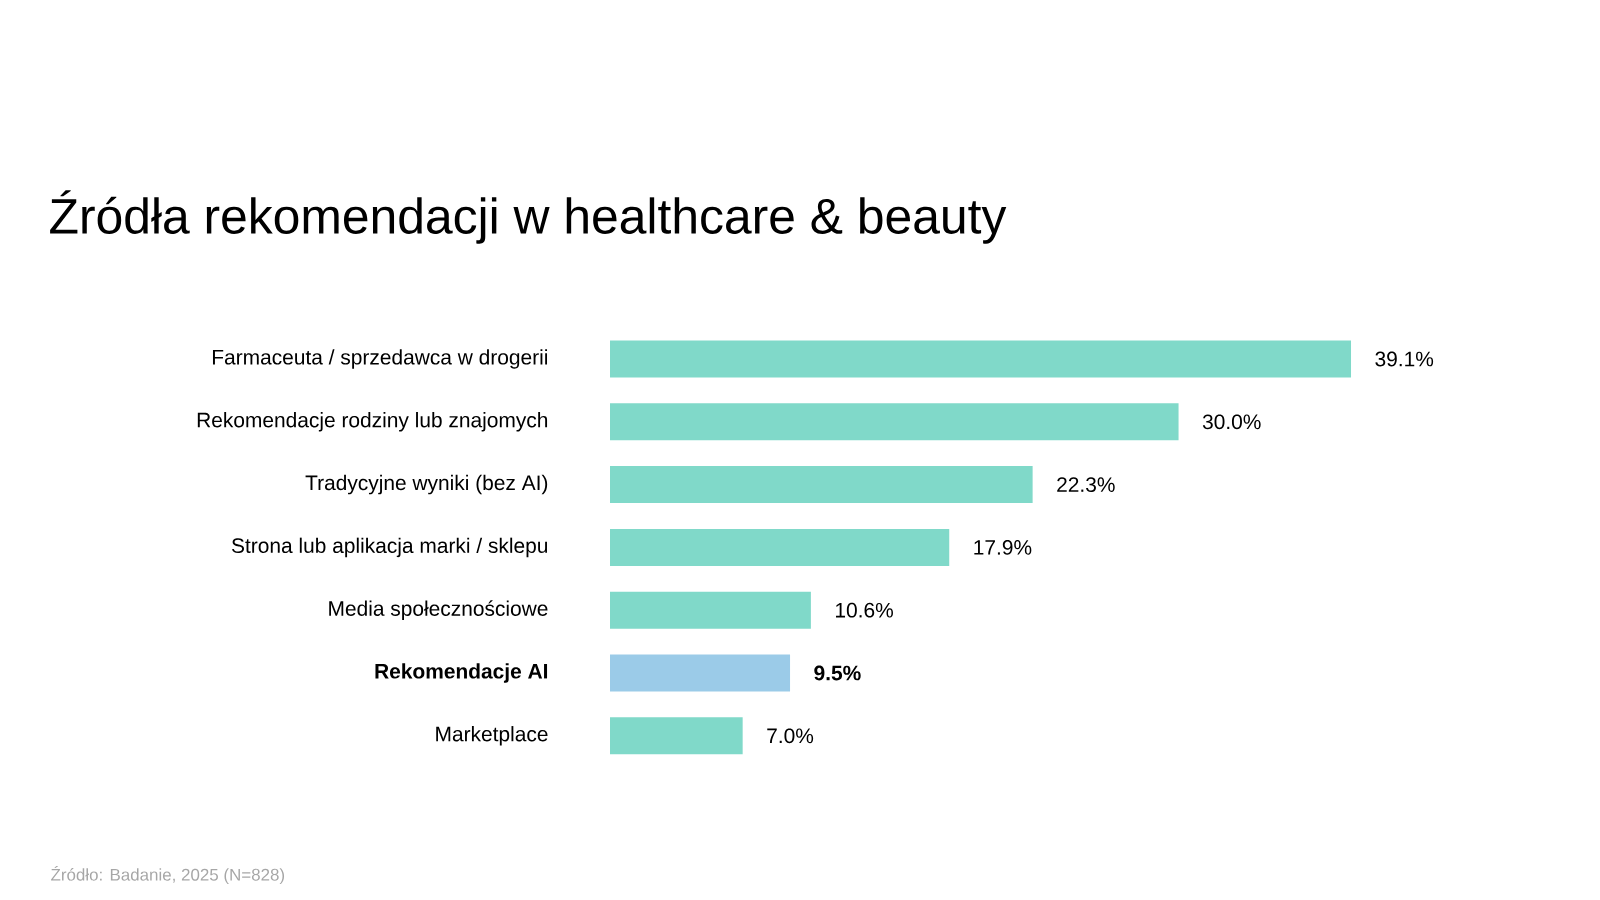 The height and width of the screenshot is (900, 1600). I want to click on data-label: 39.1%, so click(1404, 359).